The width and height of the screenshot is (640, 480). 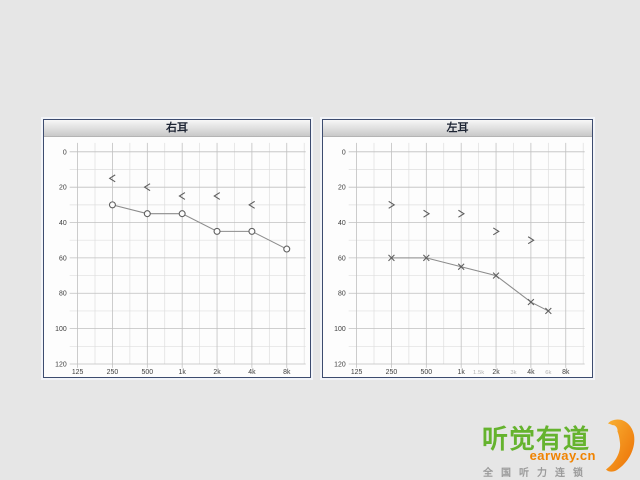 What do you see at coordinates (536, 439) in the screenshot?
I see `earway-brand-text: 听觉有道` at bounding box center [536, 439].